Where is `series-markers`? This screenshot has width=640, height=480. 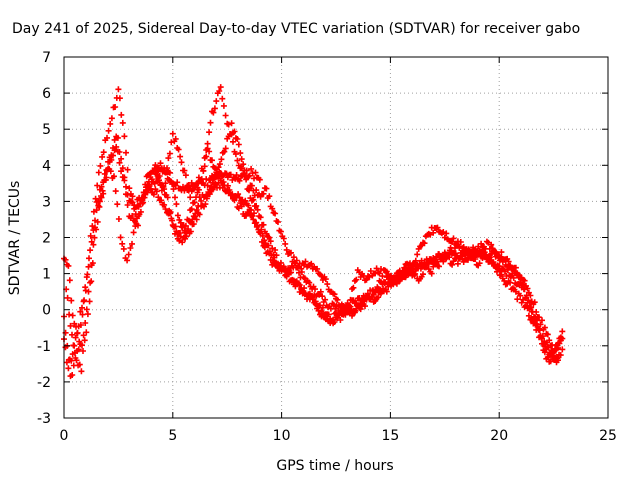
series-markers is located at coordinates (207, 179).